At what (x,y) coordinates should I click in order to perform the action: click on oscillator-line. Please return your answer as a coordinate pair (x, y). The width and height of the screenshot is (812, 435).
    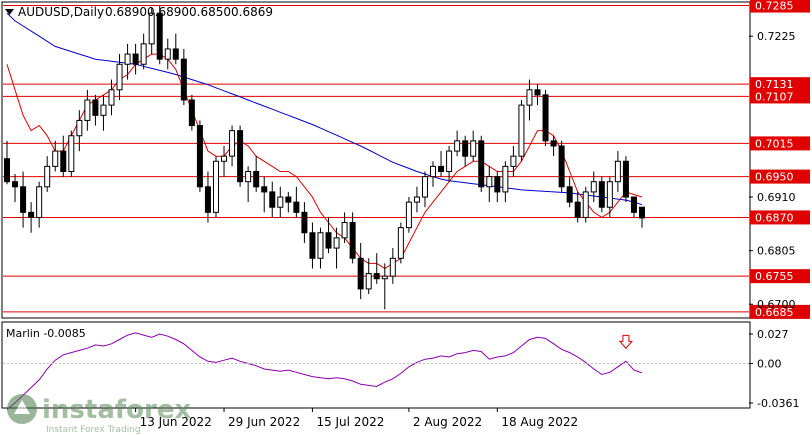
    Looking at the image, I should click on (324, 371).